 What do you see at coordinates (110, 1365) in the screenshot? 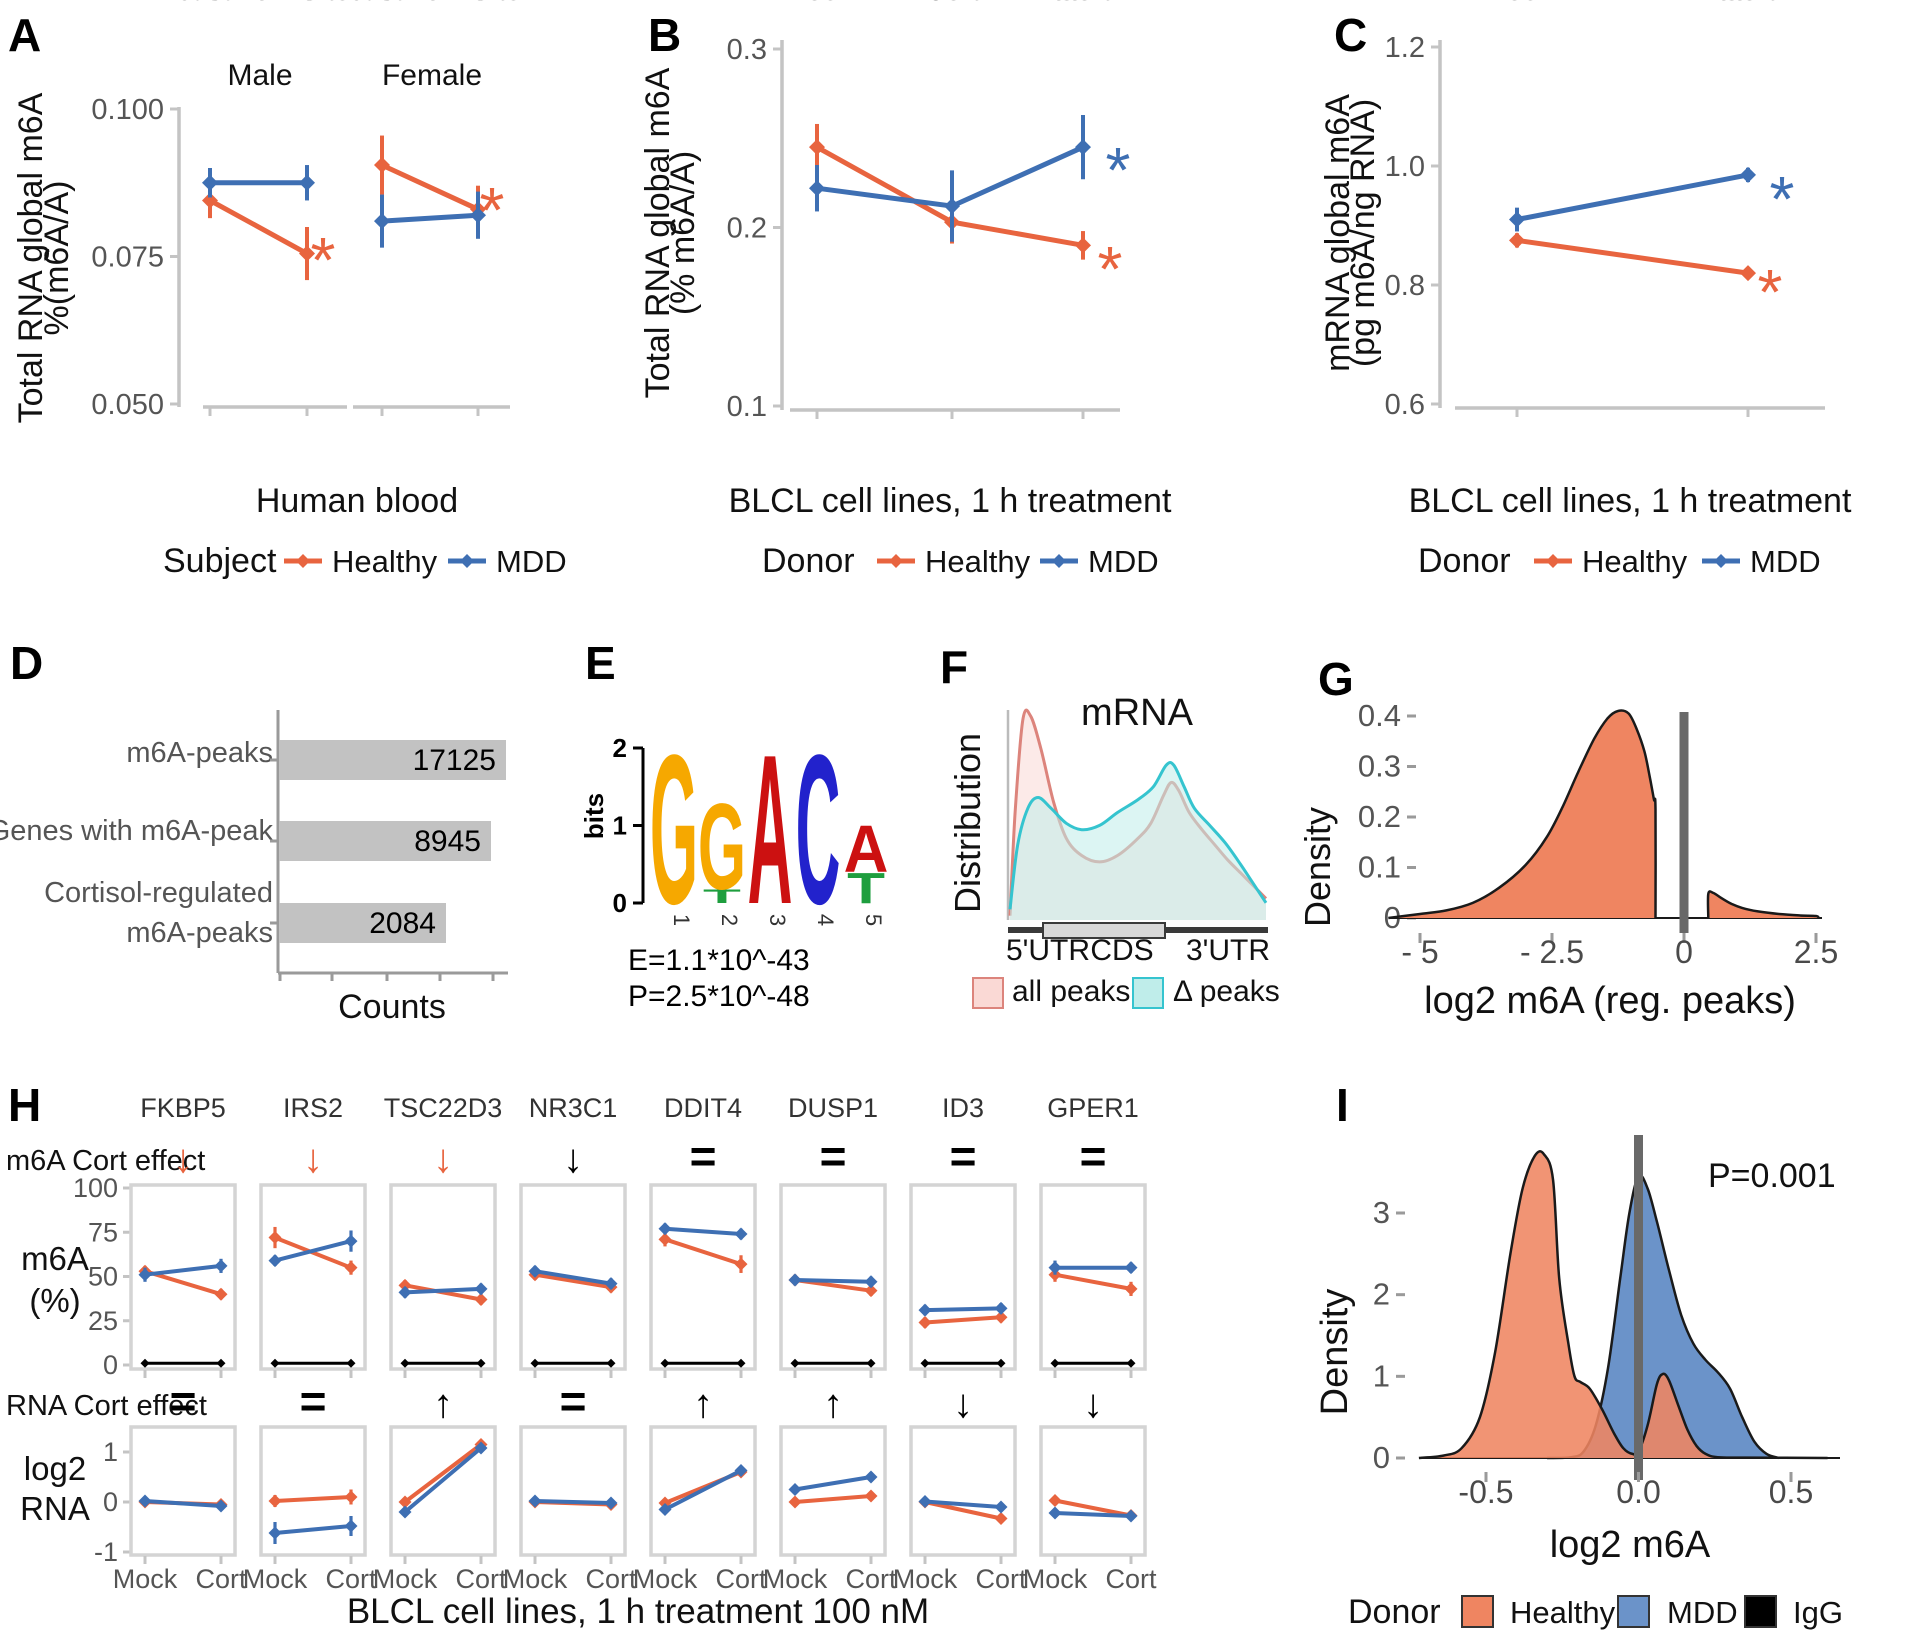
I see `y-tick-label: 0` at bounding box center [110, 1365].